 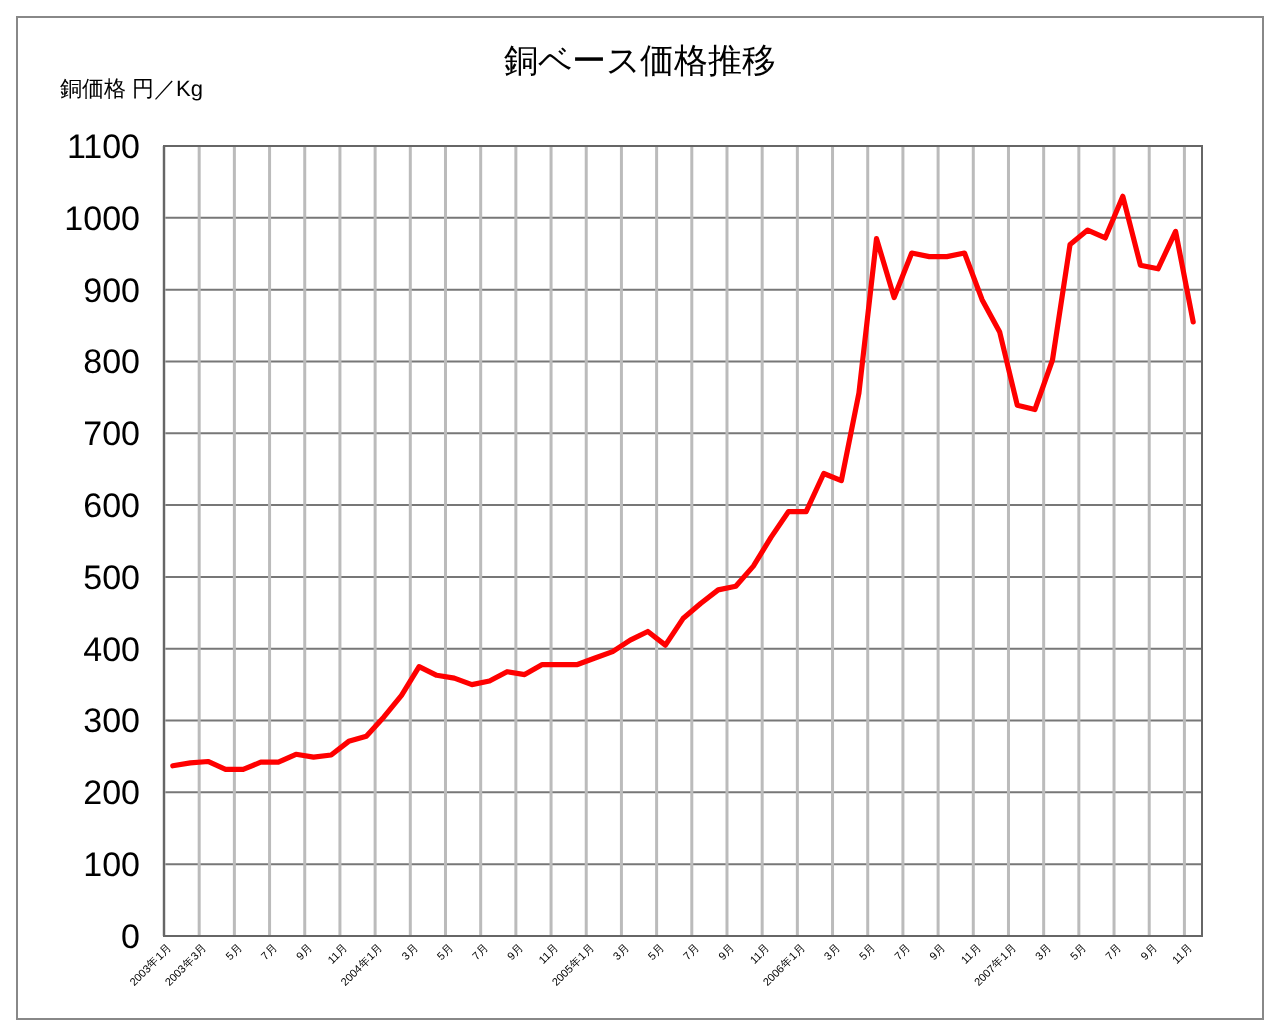 What do you see at coordinates (111, 649) in the screenshot?
I see `y-tick-label: 400` at bounding box center [111, 649].